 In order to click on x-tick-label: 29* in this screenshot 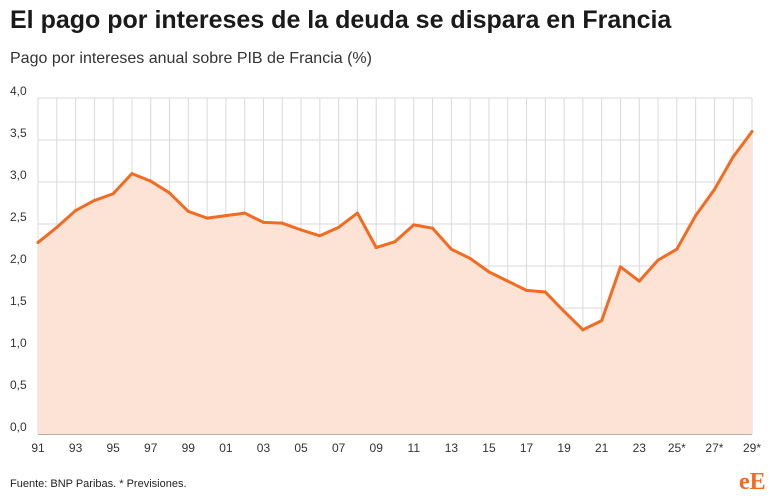, I will do `click(752, 448)`.